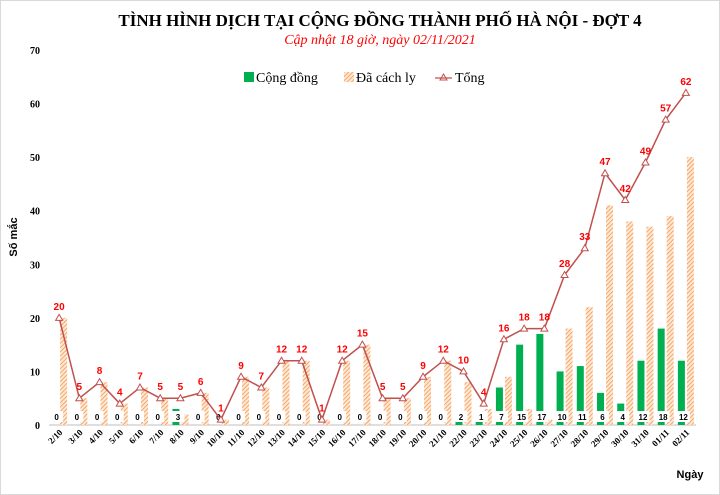 The image size is (720, 495). What do you see at coordinates (580, 438) in the screenshot?
I see `x-tick-label: 28/10` at bounding box center [580, 438].